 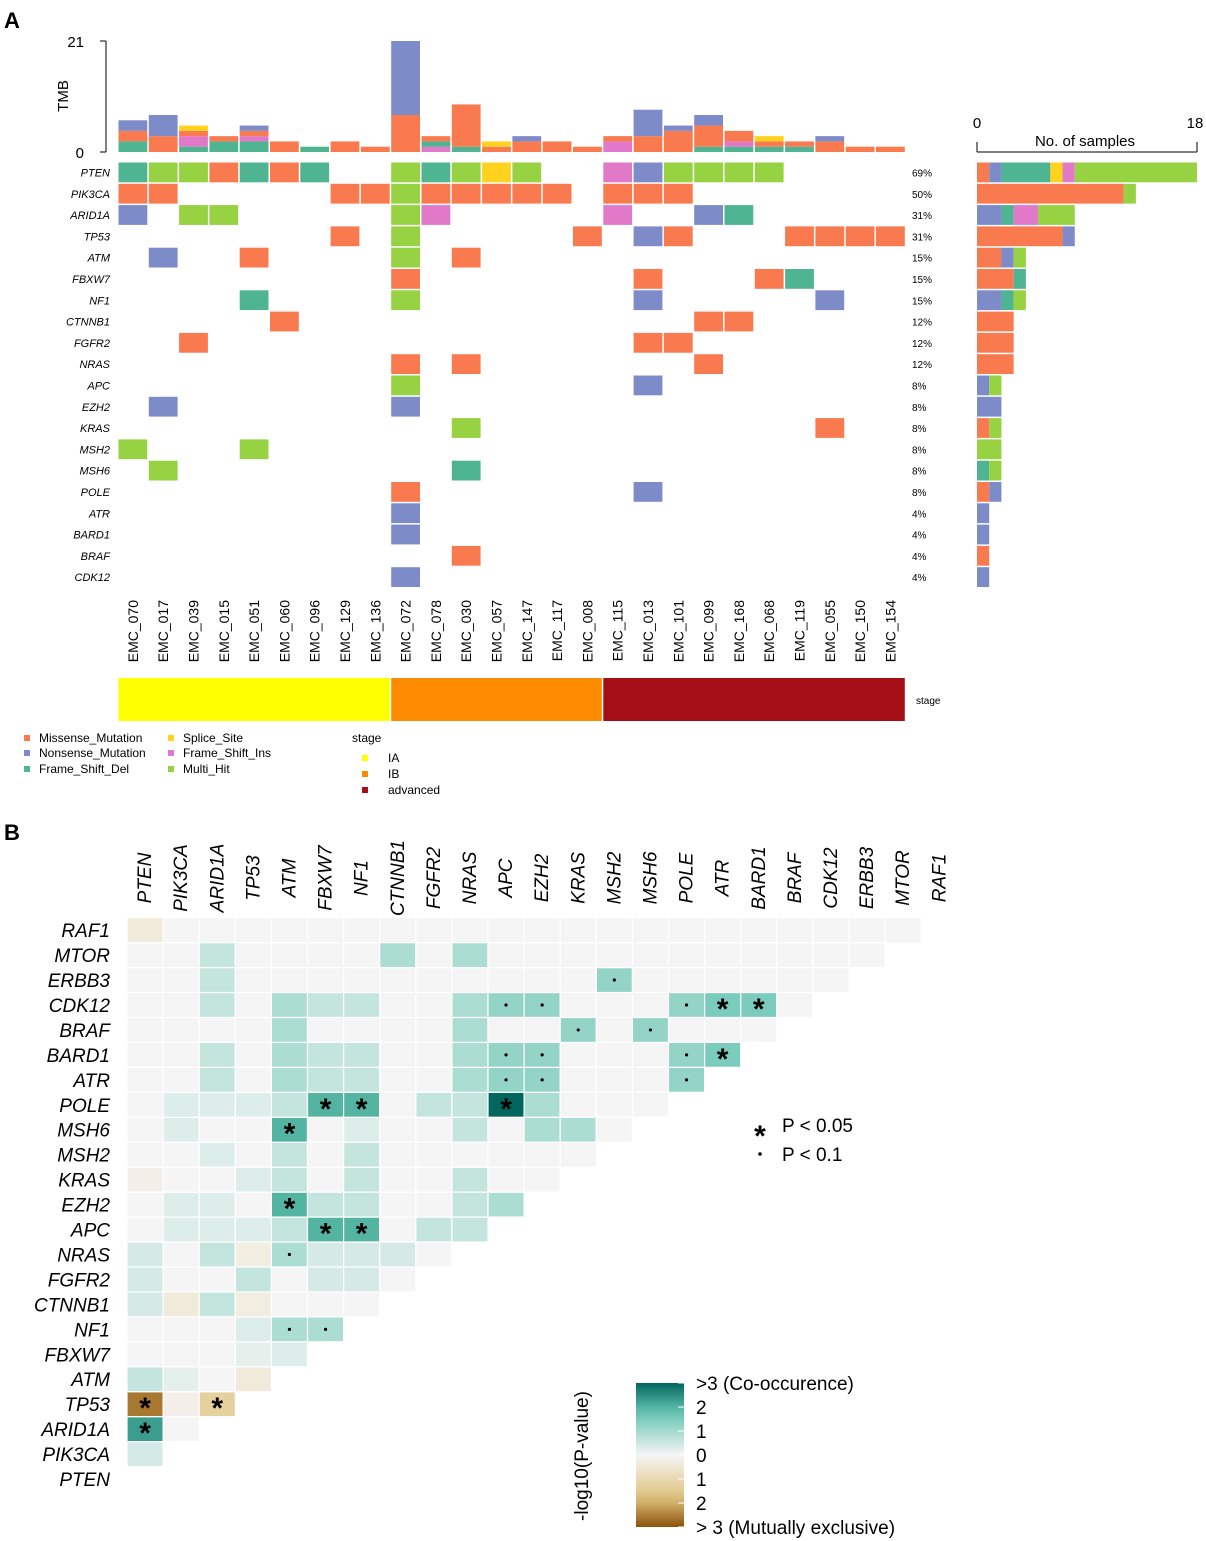 I want to click on gene-label: KRAS, so click(x=95, y=429).